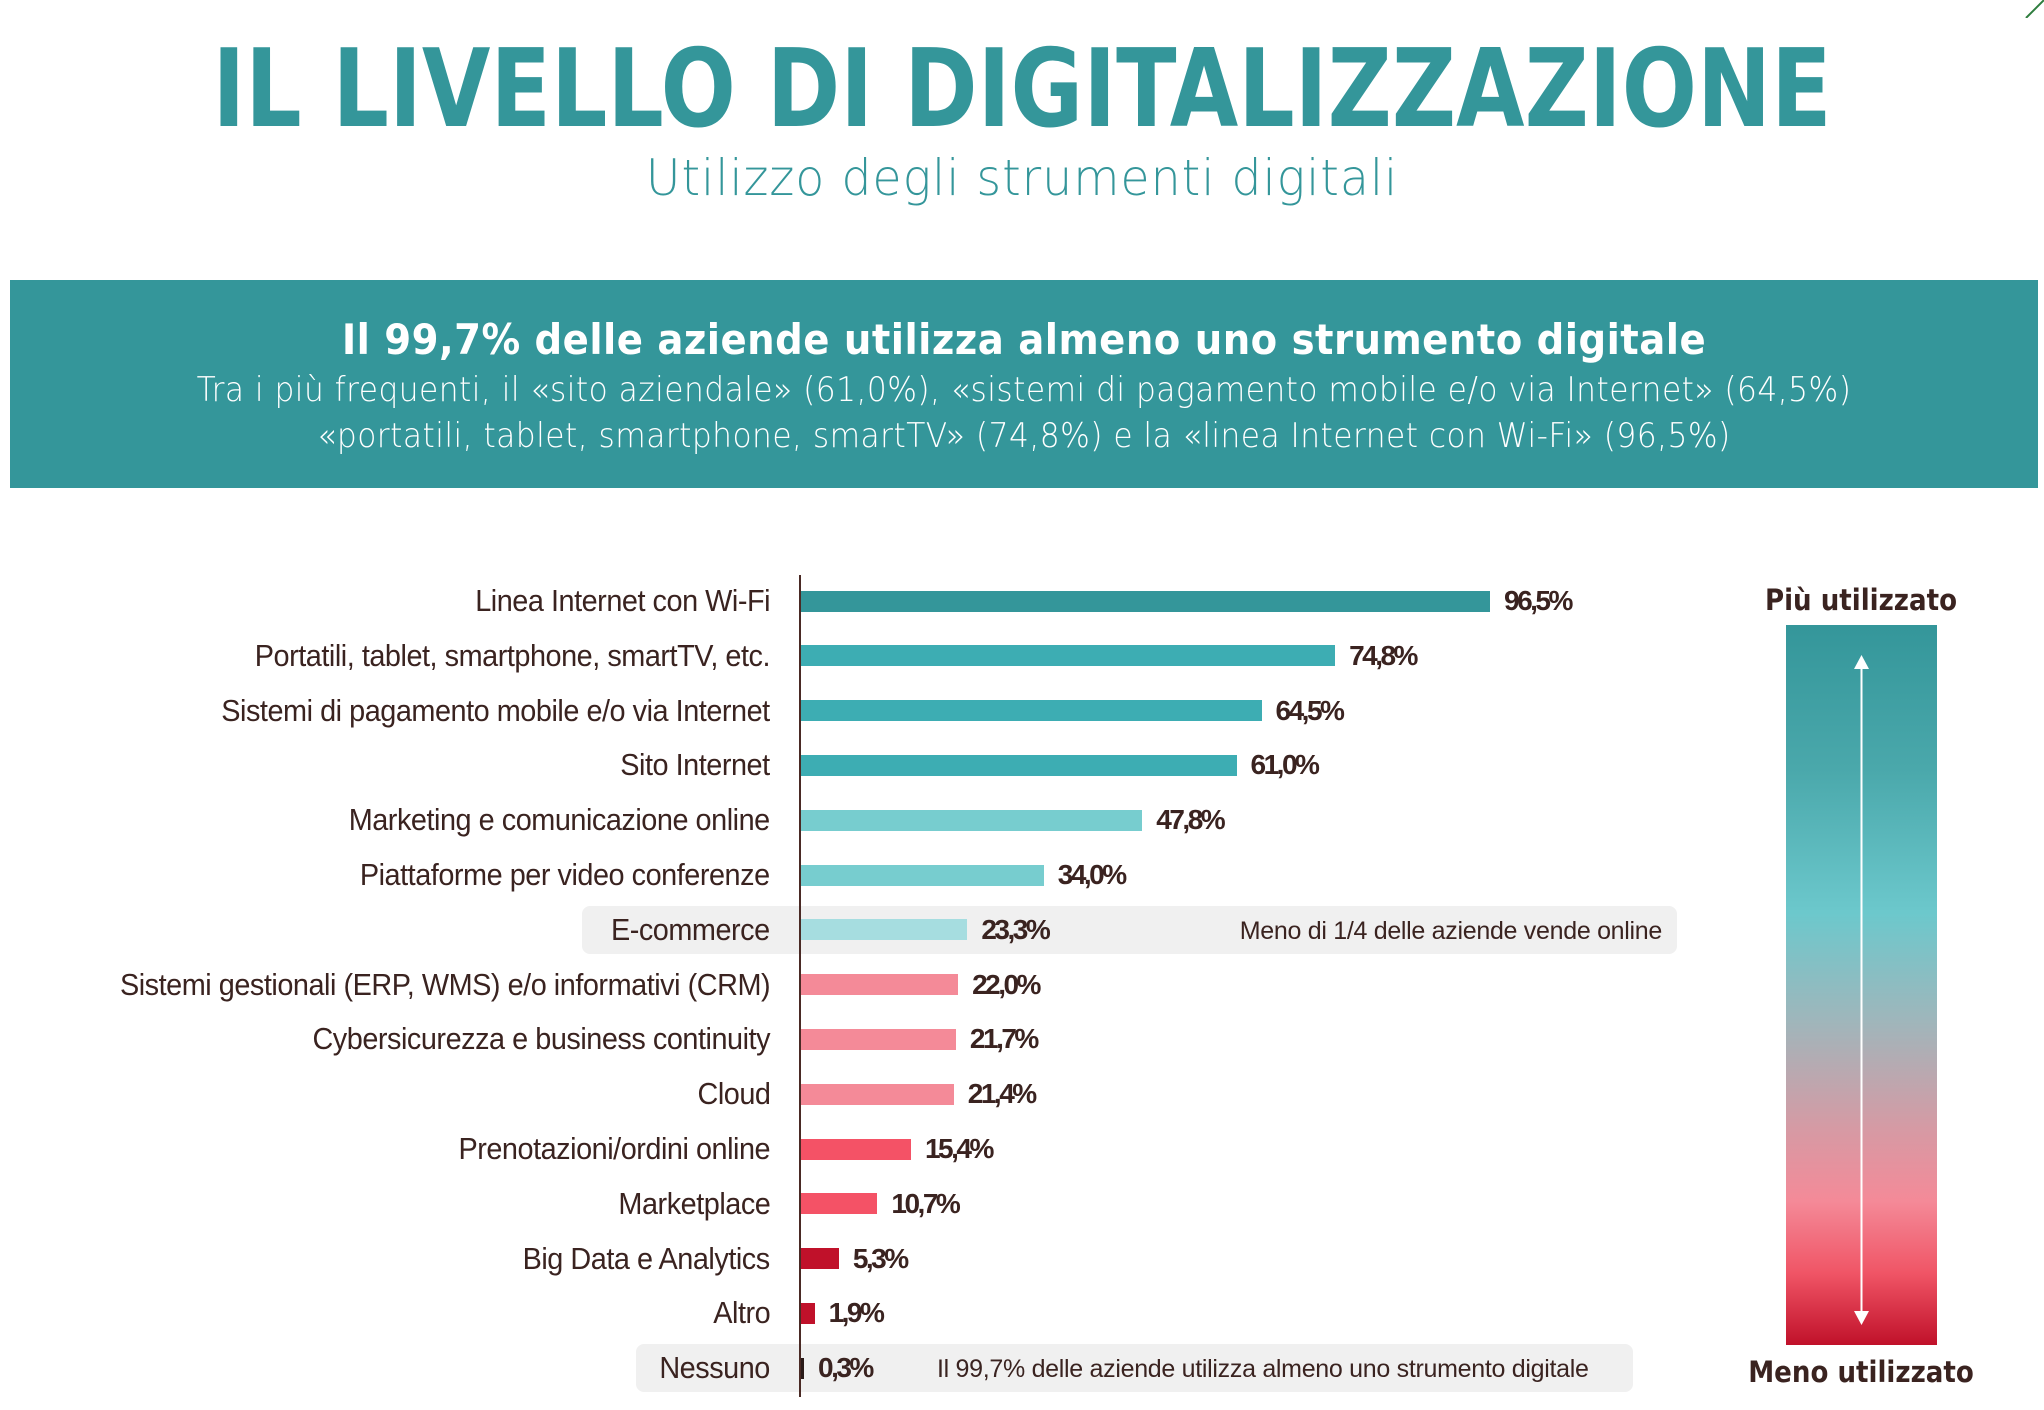  Describe the element at coordinates (695, 765) in the screenshot. I see `category-label: Sito Internet` at that location.